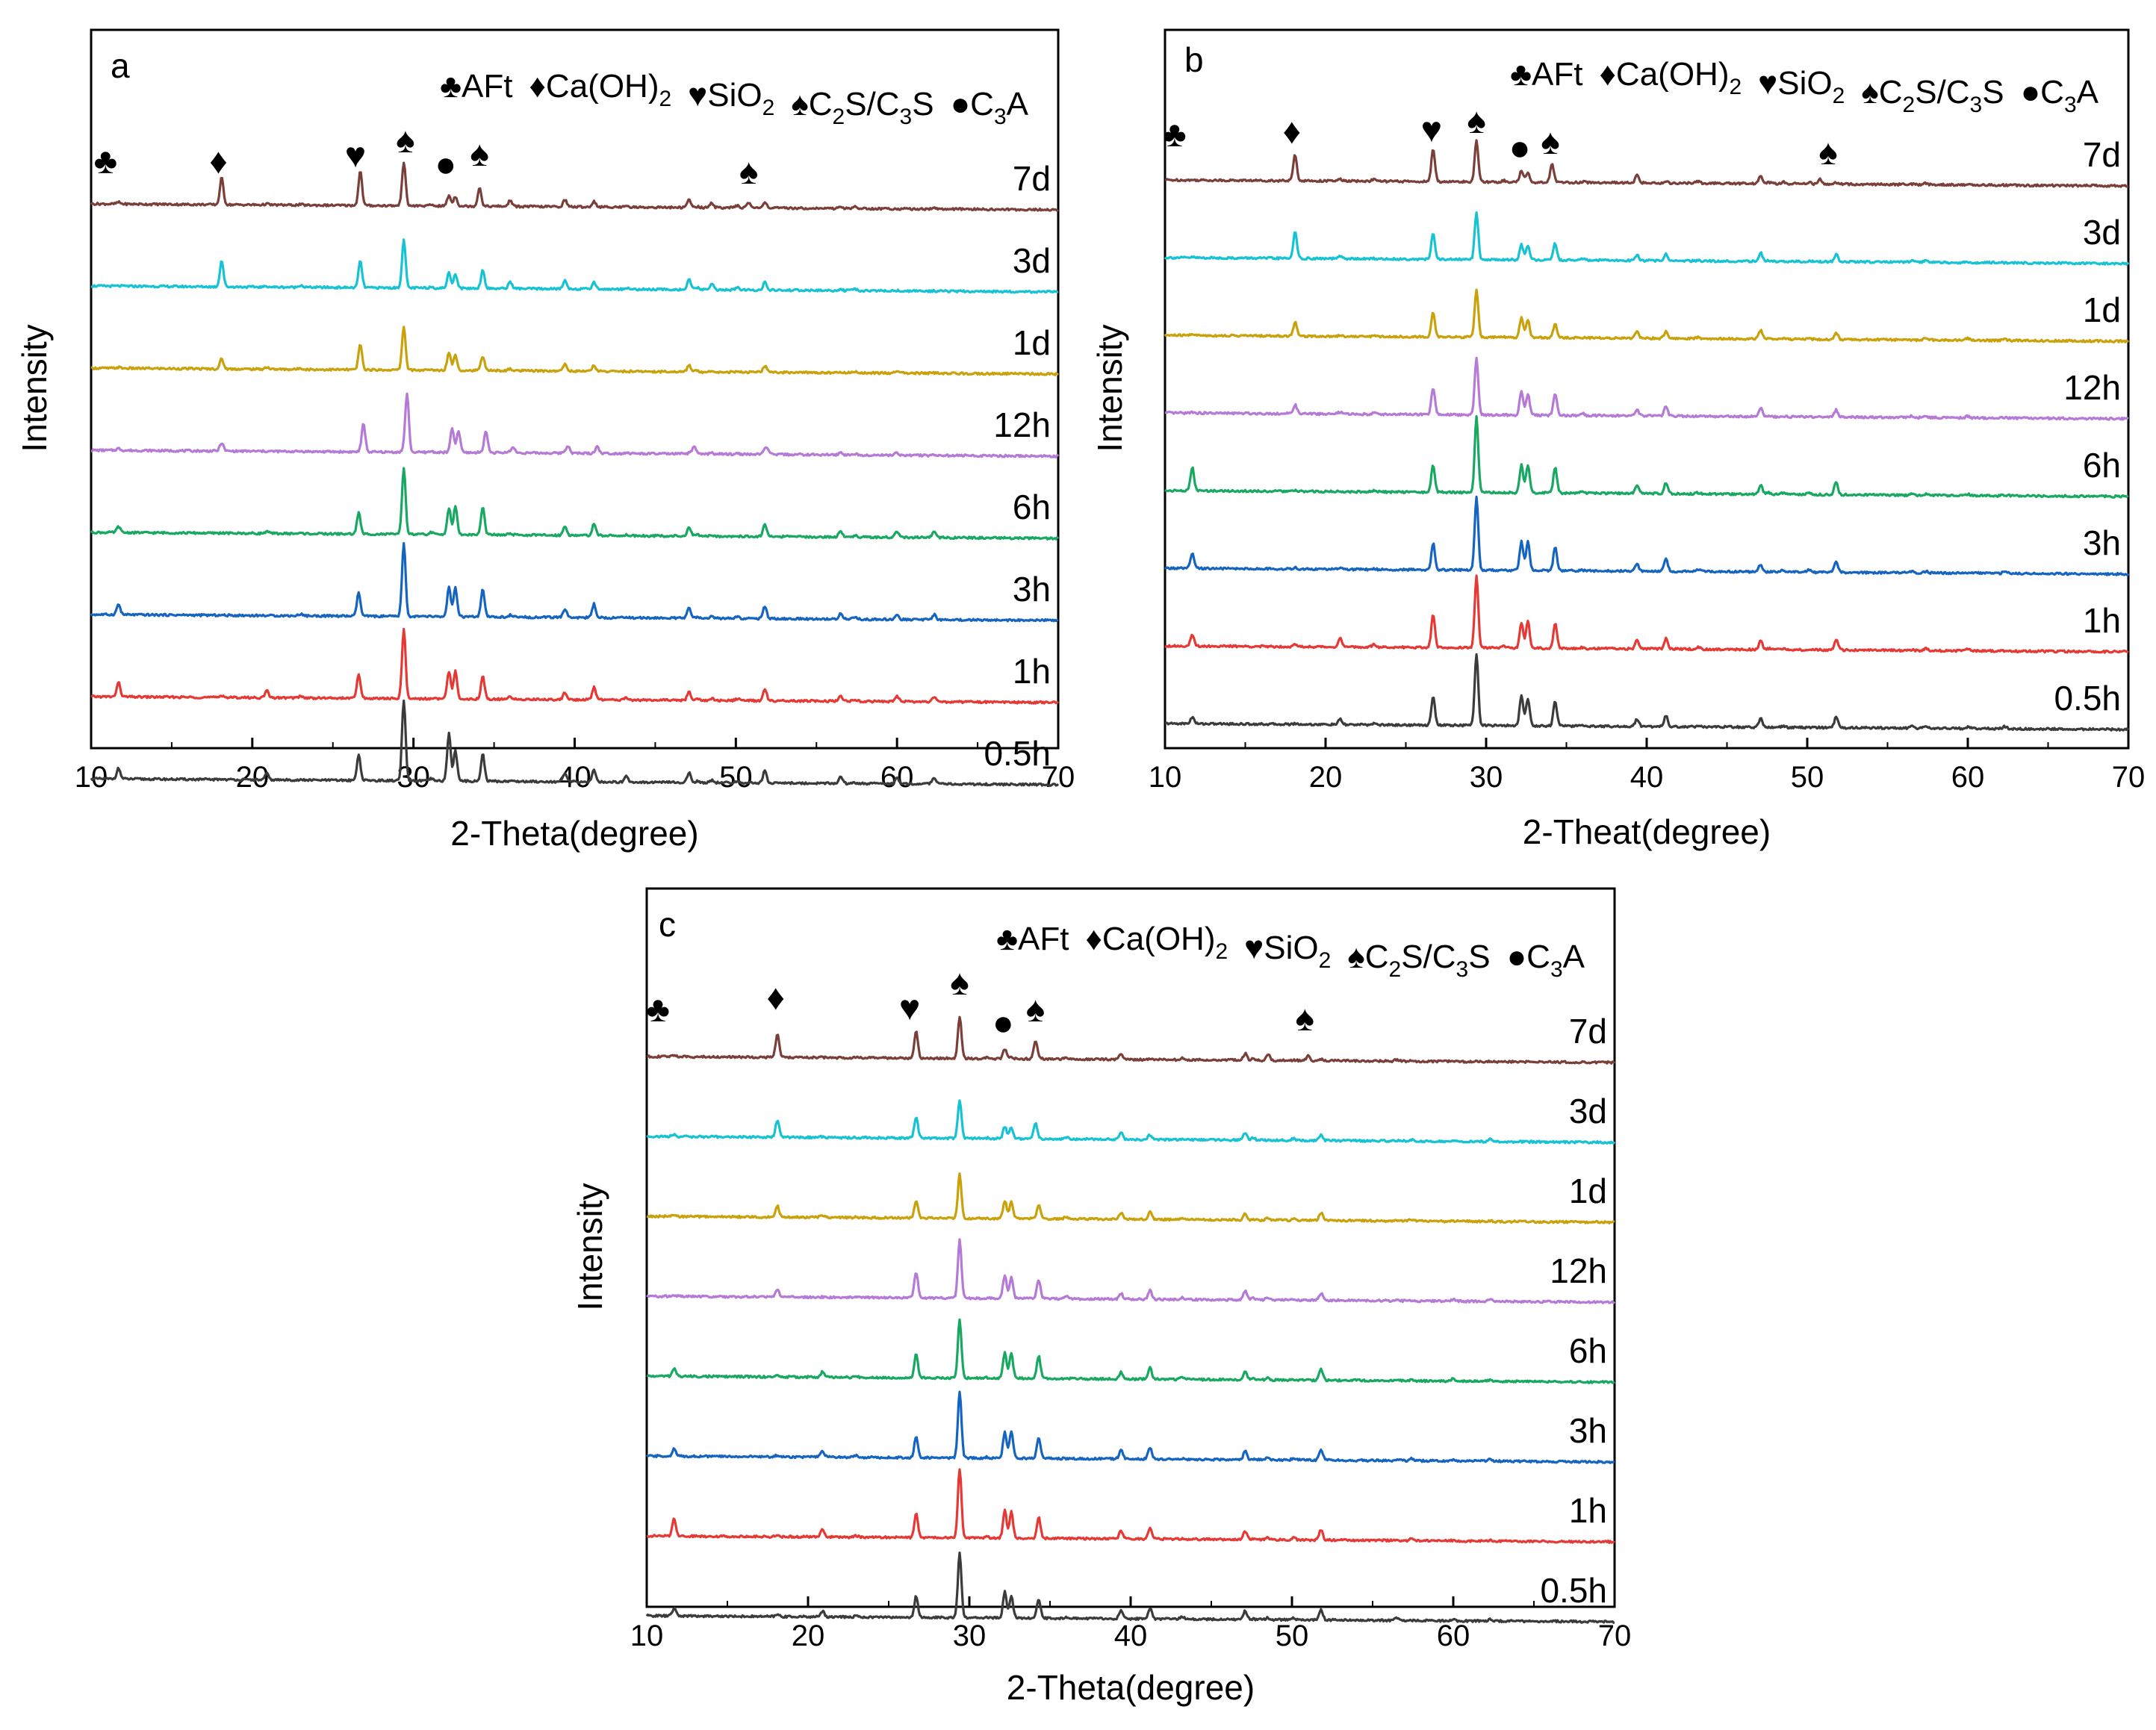  I want to click on legend-symbol: ●, so click(2031, 92).